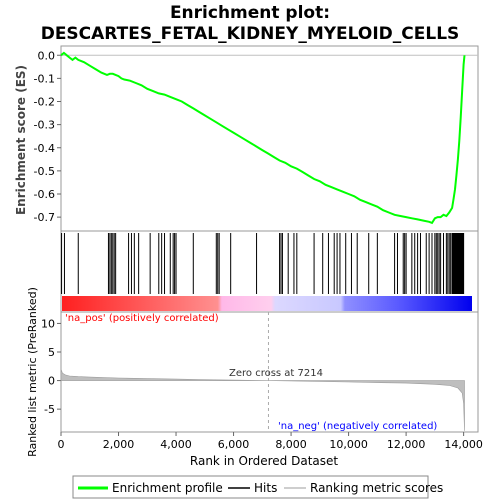 This screenshot has height=500, width=500. I want to click on metric-ytick-label: 5, so click(51, 352).